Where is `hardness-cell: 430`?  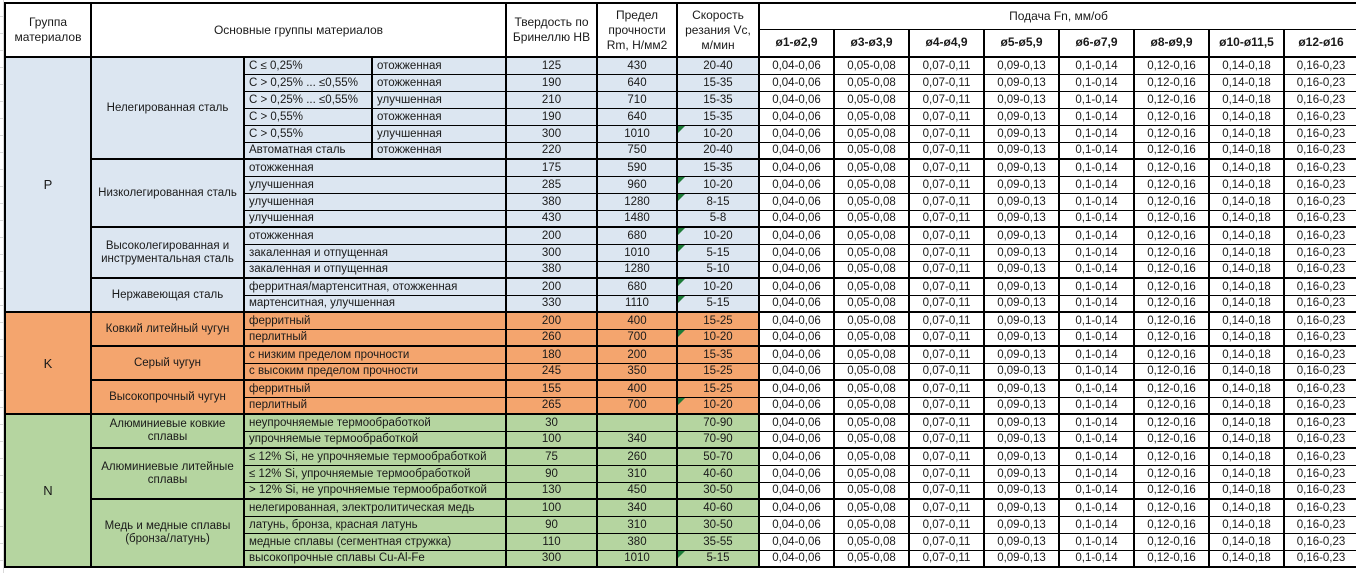 hardness-cell: 430 is located at coordinates (551, 218).